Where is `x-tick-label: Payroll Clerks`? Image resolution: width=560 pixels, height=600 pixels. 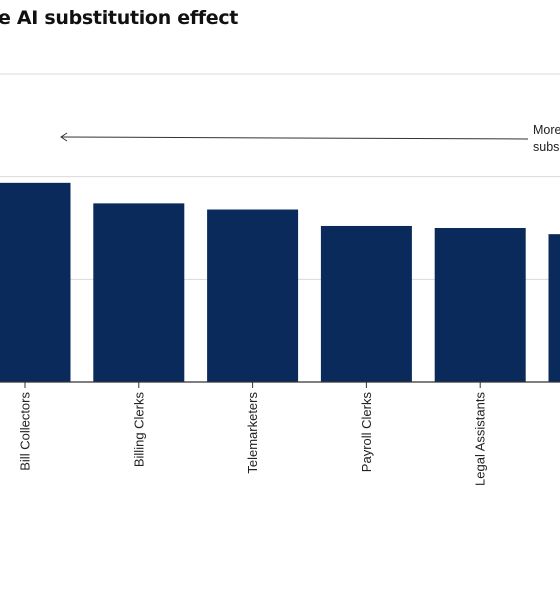
x-tick-label: Payroll Clerks is located at coordinates (366, 432).